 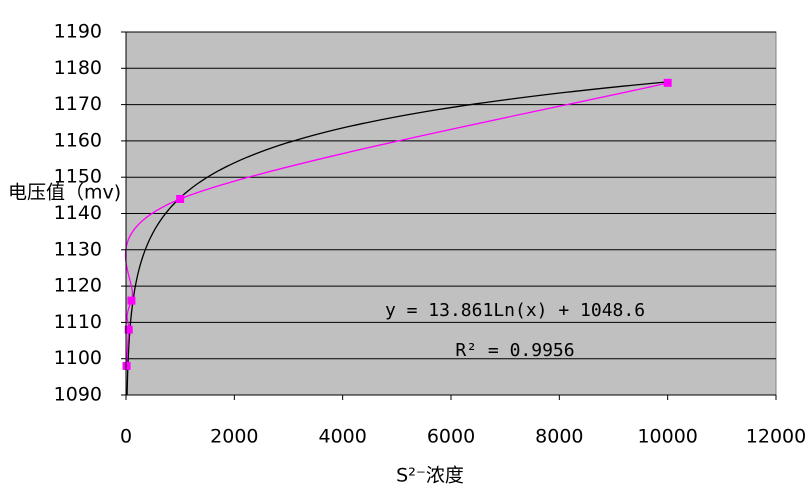 What do you see at coordinates (515, 310) in the screenshot?
I see `trendline-equation: y = 13.861Ln(x) + 1048.6` at bounding box center [515, 310].